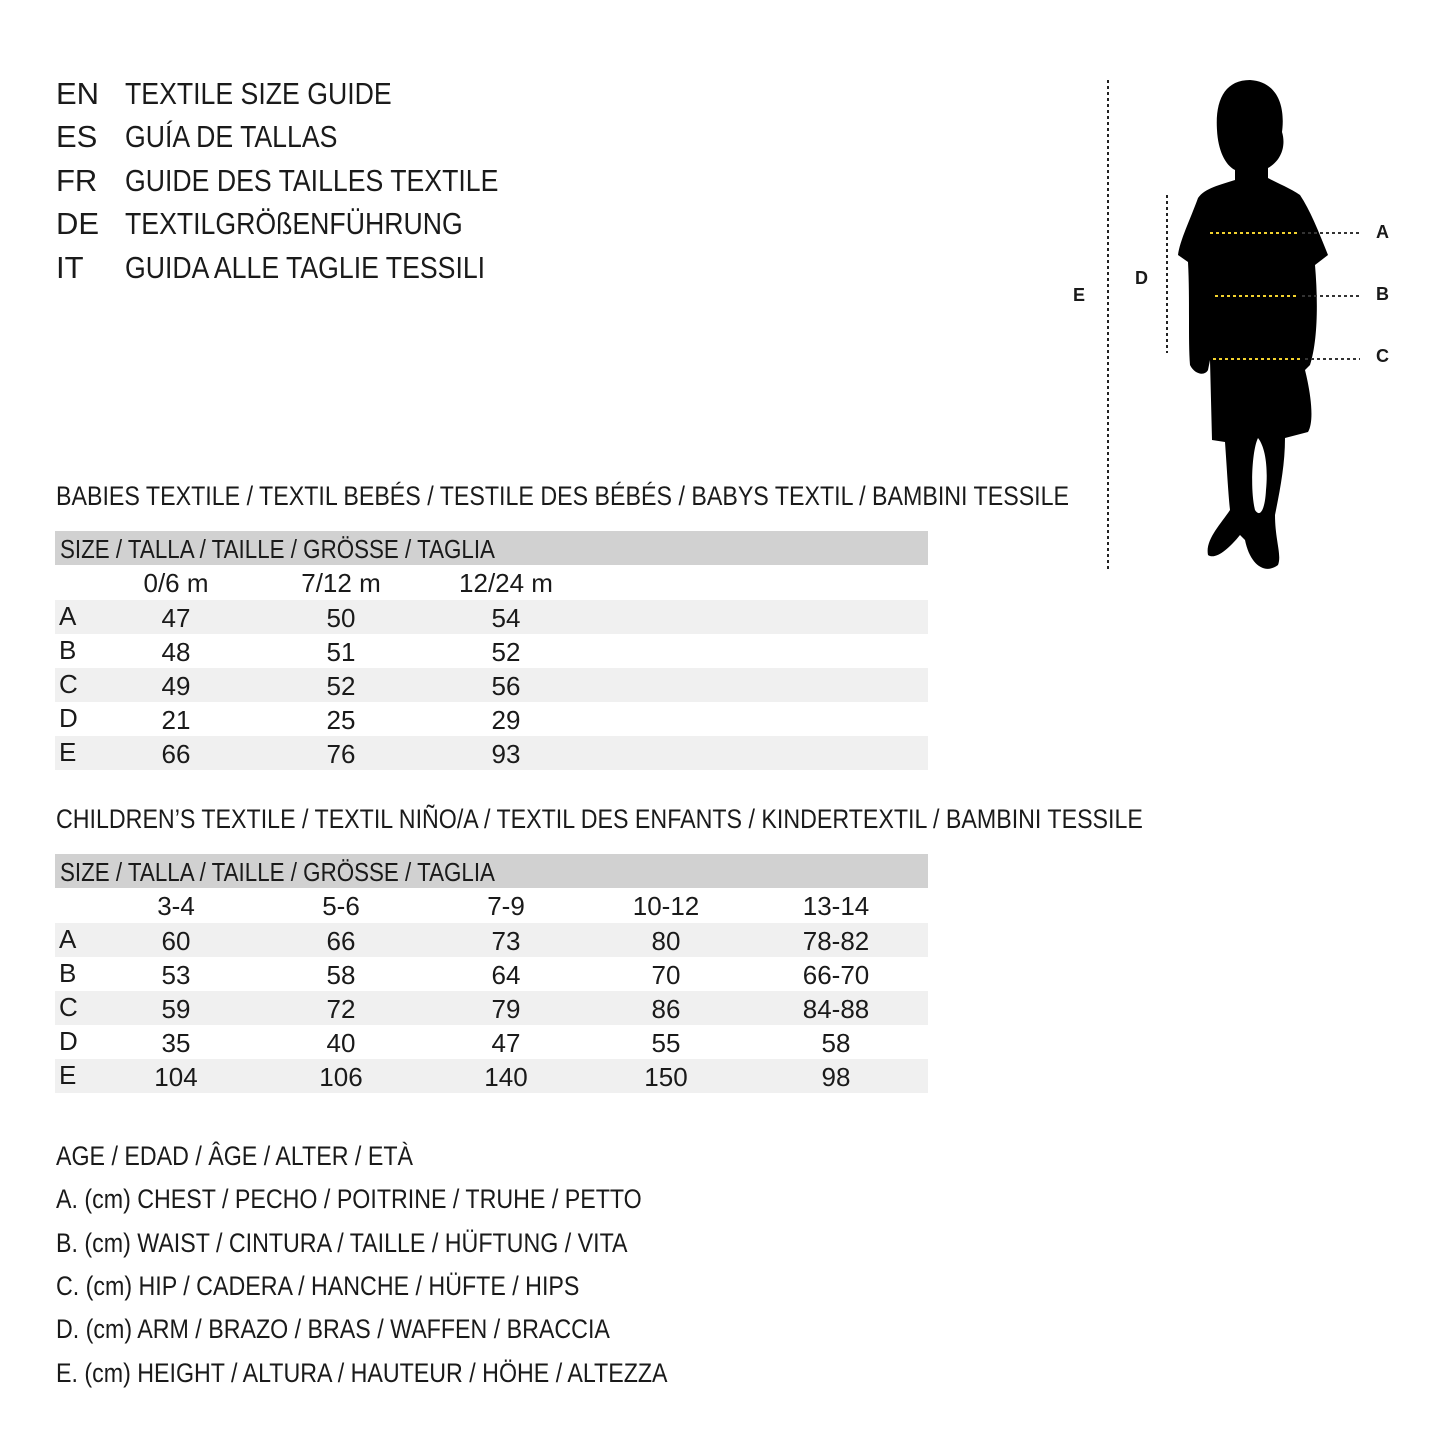 This screenshot has height=1445, width=1445. Describe the element at coordinates (294, 223) in the screenshot. I see `title-de: TEXTILGRÖßENFÜHRUNG` at that location.